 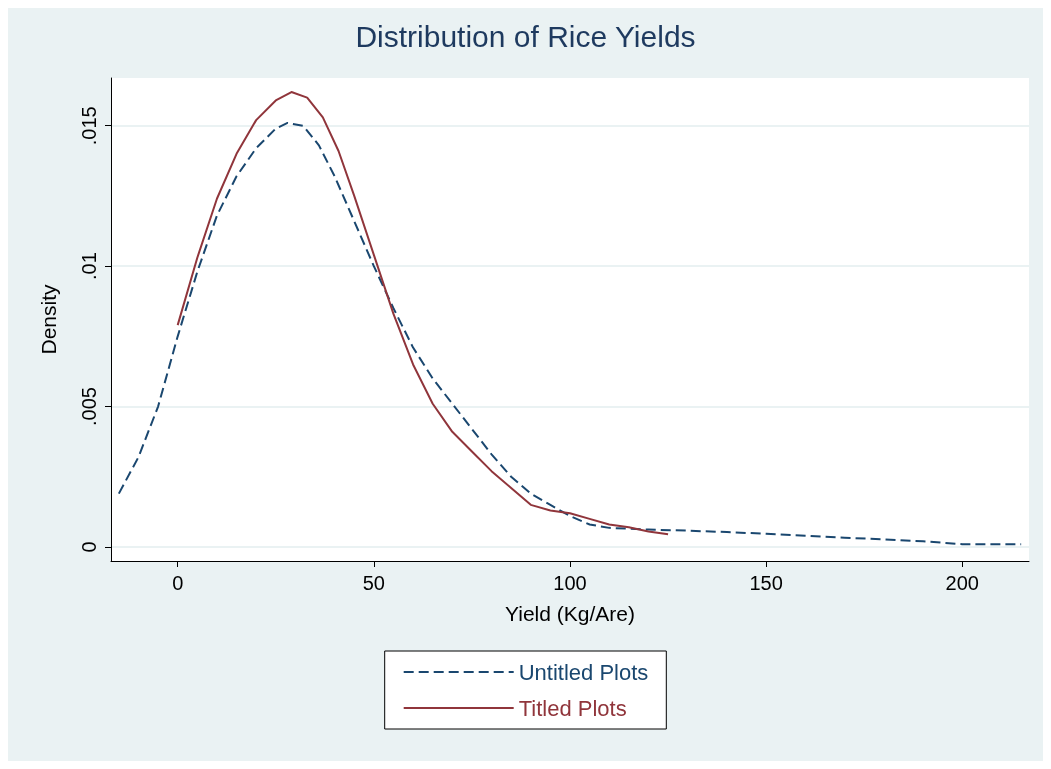 What do you see at coordinates (570, 613) in the screenshot?
I see `x-axis-title: Yield (Kg/Are)` at bounding box center [570, 613].